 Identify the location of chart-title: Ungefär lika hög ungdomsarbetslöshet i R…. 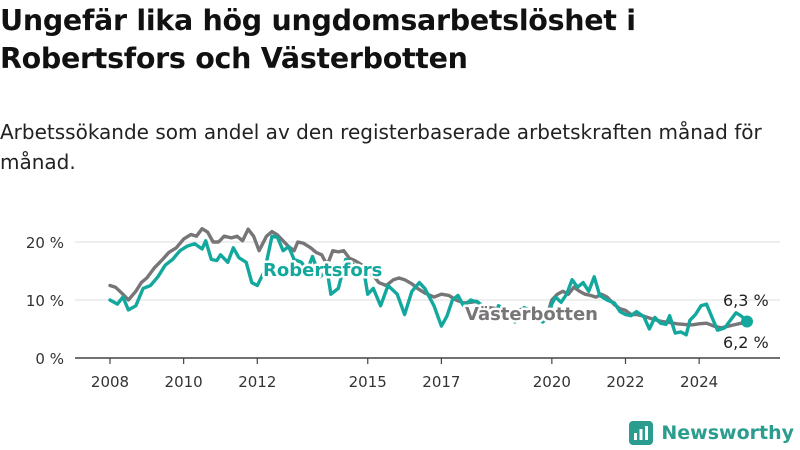
(318, 39).